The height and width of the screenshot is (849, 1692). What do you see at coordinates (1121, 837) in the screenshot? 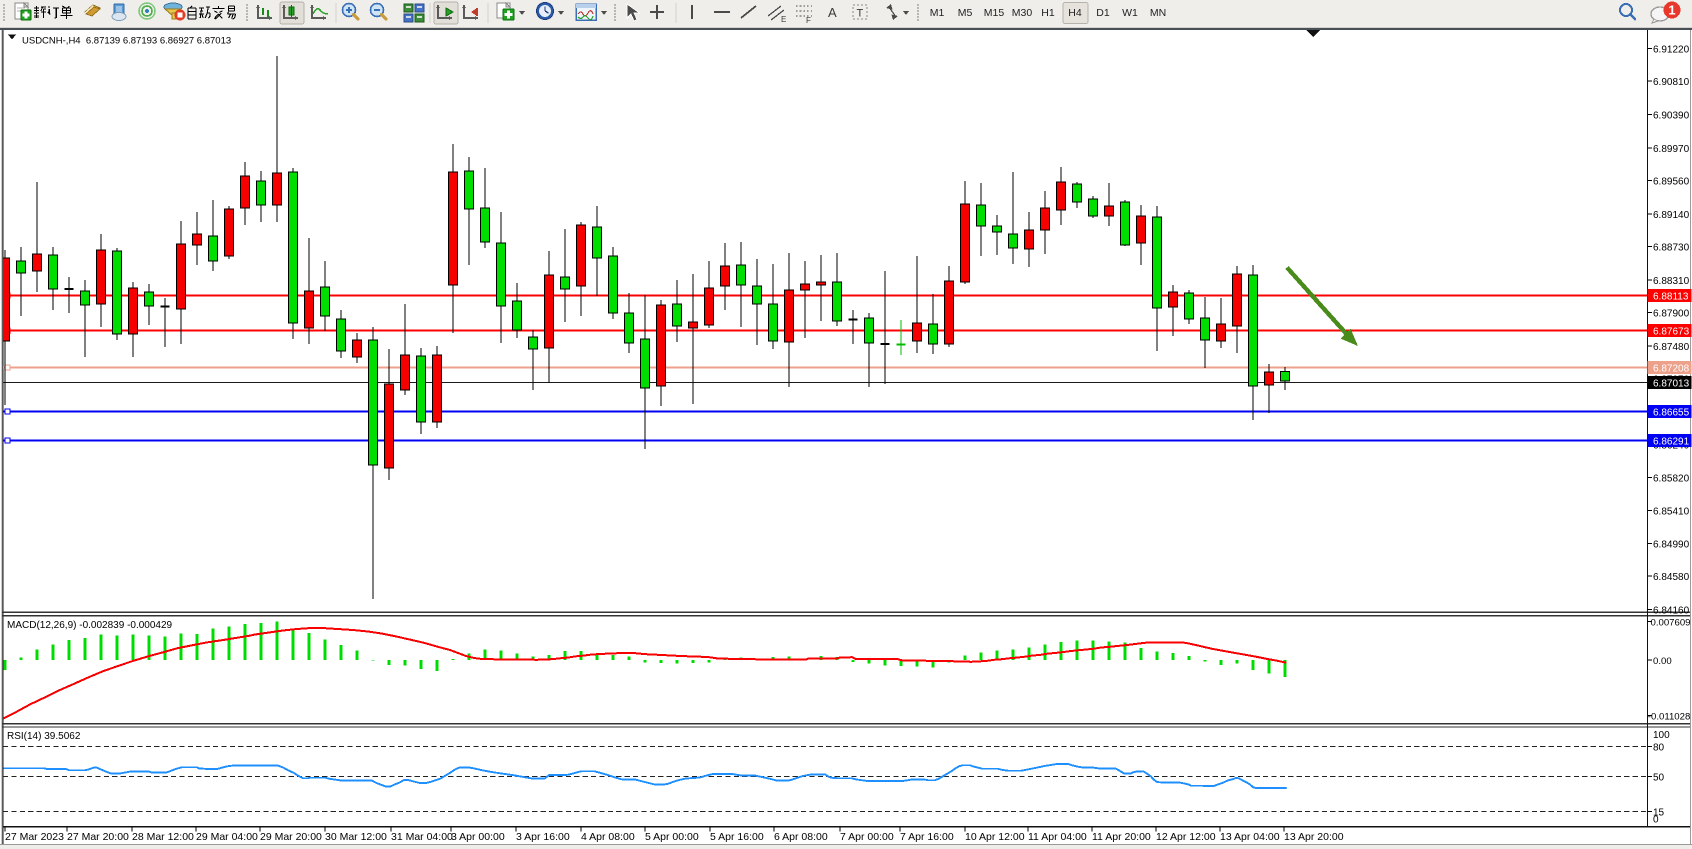
I see `svg-text: 11 Apr 20:00` at bounding box center [1121, 837].